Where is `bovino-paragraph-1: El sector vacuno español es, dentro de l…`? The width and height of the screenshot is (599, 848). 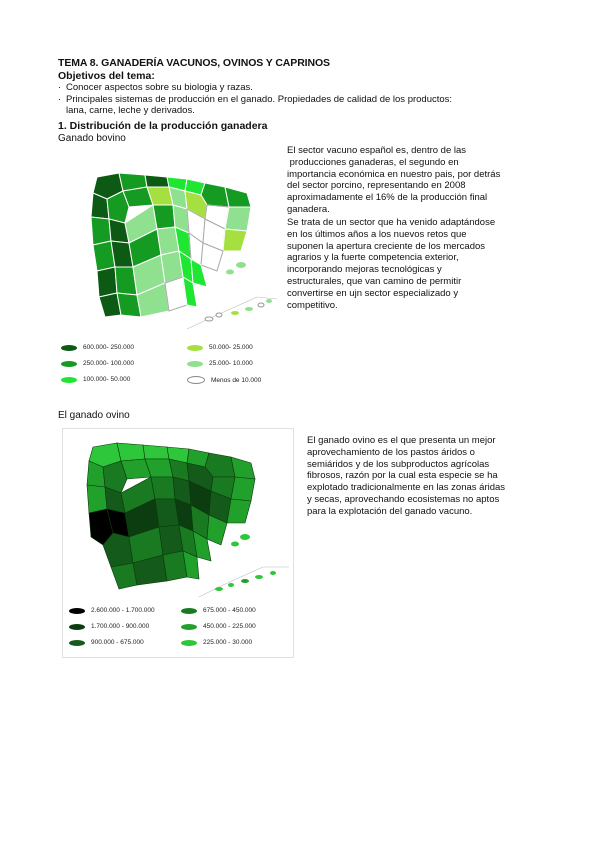 bovino-paragraph-1: El sector vacuno español es, dentro de l… is located at coordinates (394, 180).